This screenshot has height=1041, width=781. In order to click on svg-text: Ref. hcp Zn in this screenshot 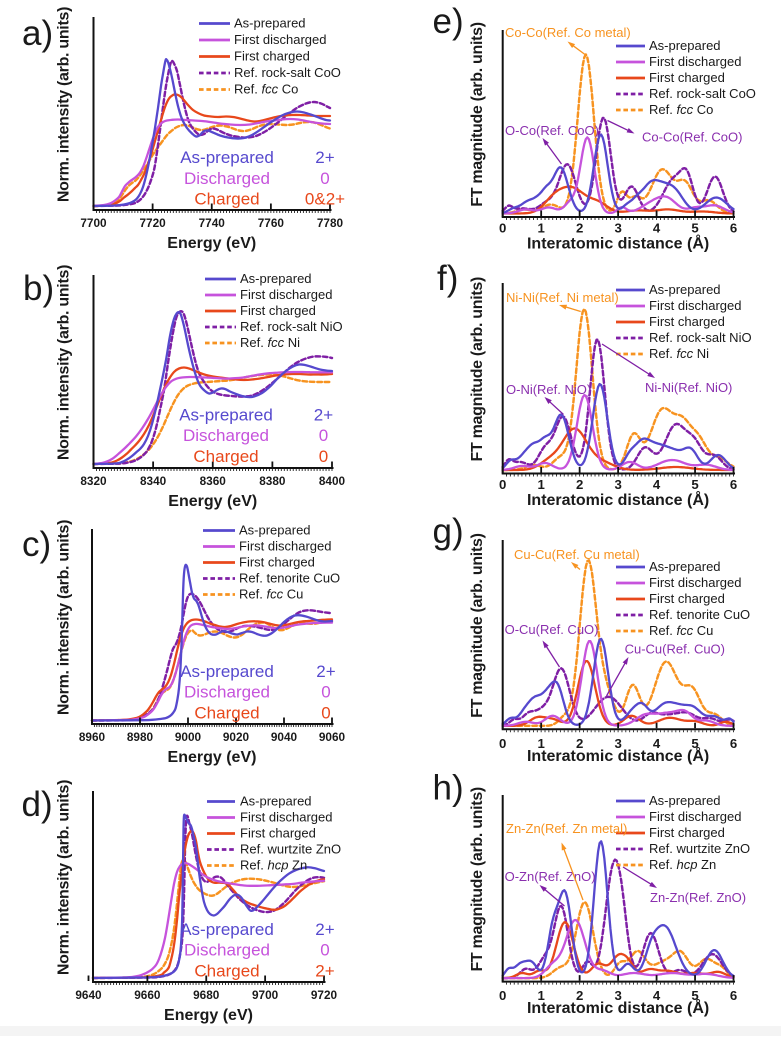, I will do `click(682, 864)`.